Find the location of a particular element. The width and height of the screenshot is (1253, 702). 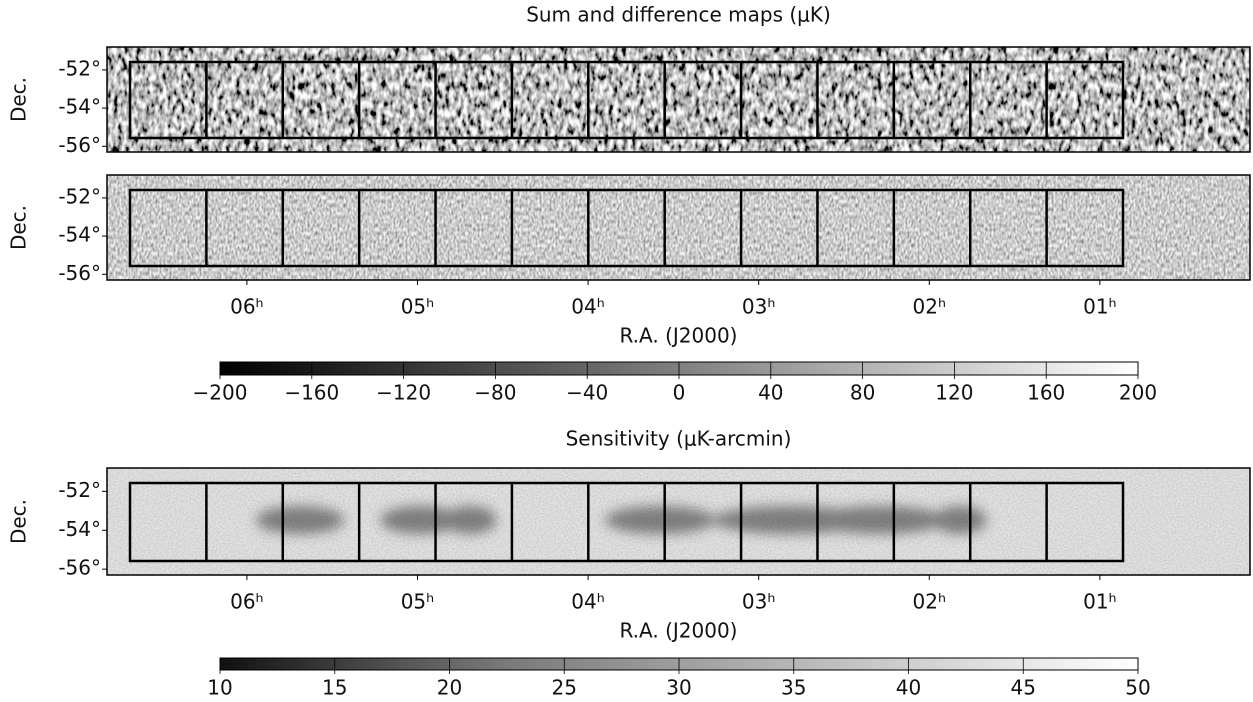

panel-title: Sensitivity (μK-arcmin) is located at coordinates (679, 439).